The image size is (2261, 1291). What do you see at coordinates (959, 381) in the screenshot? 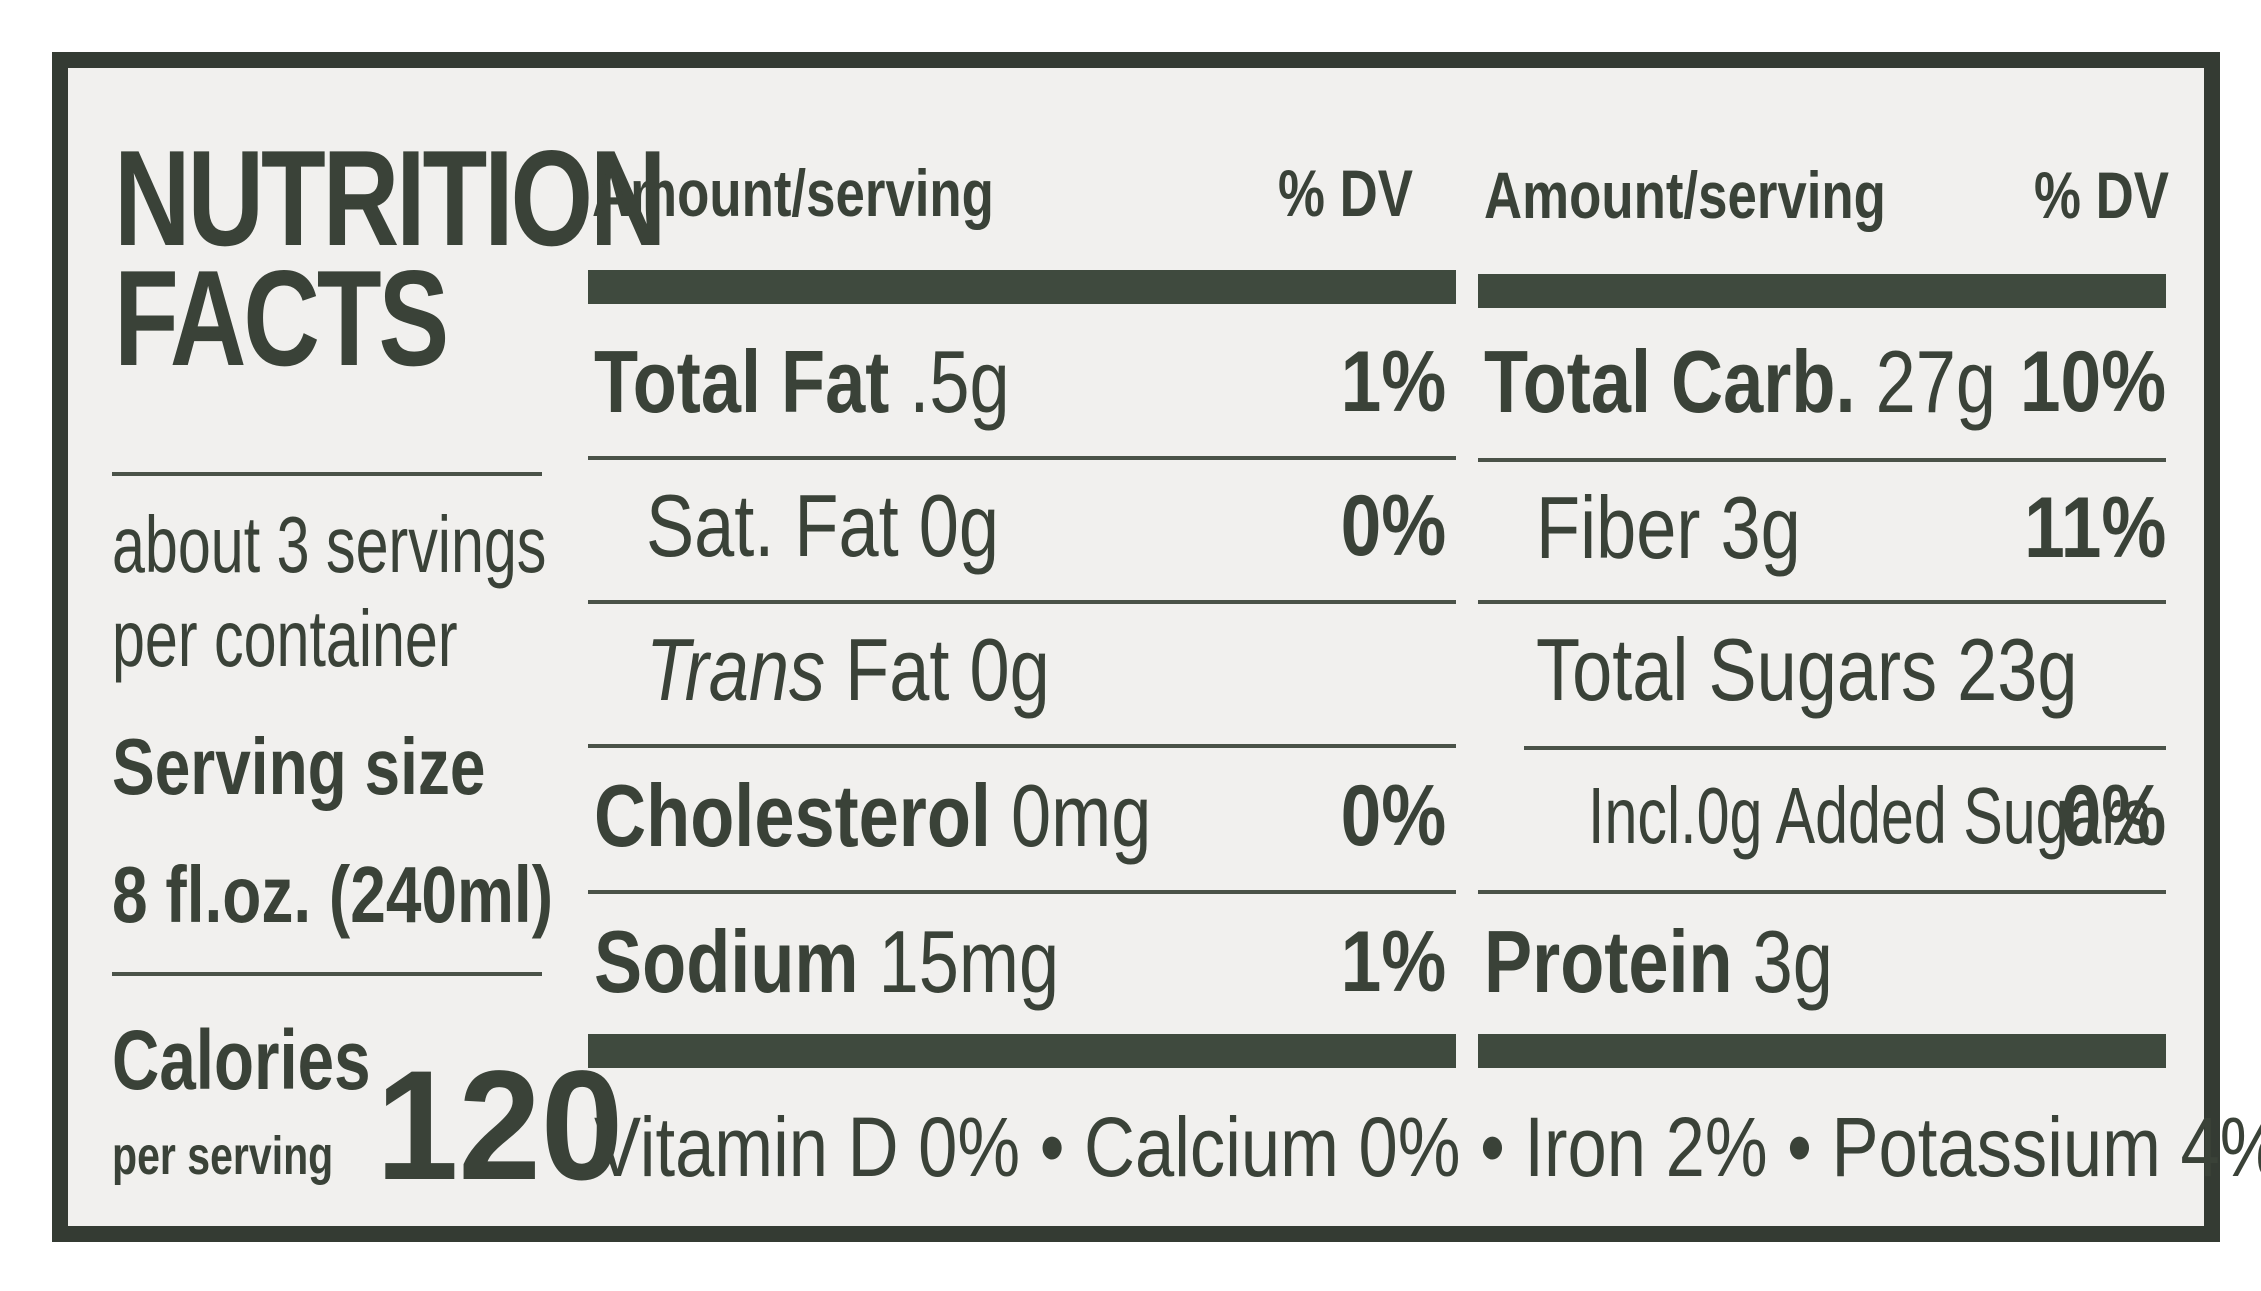
I see `total-fat-amount: .5g` at bounding box center [959, 381].